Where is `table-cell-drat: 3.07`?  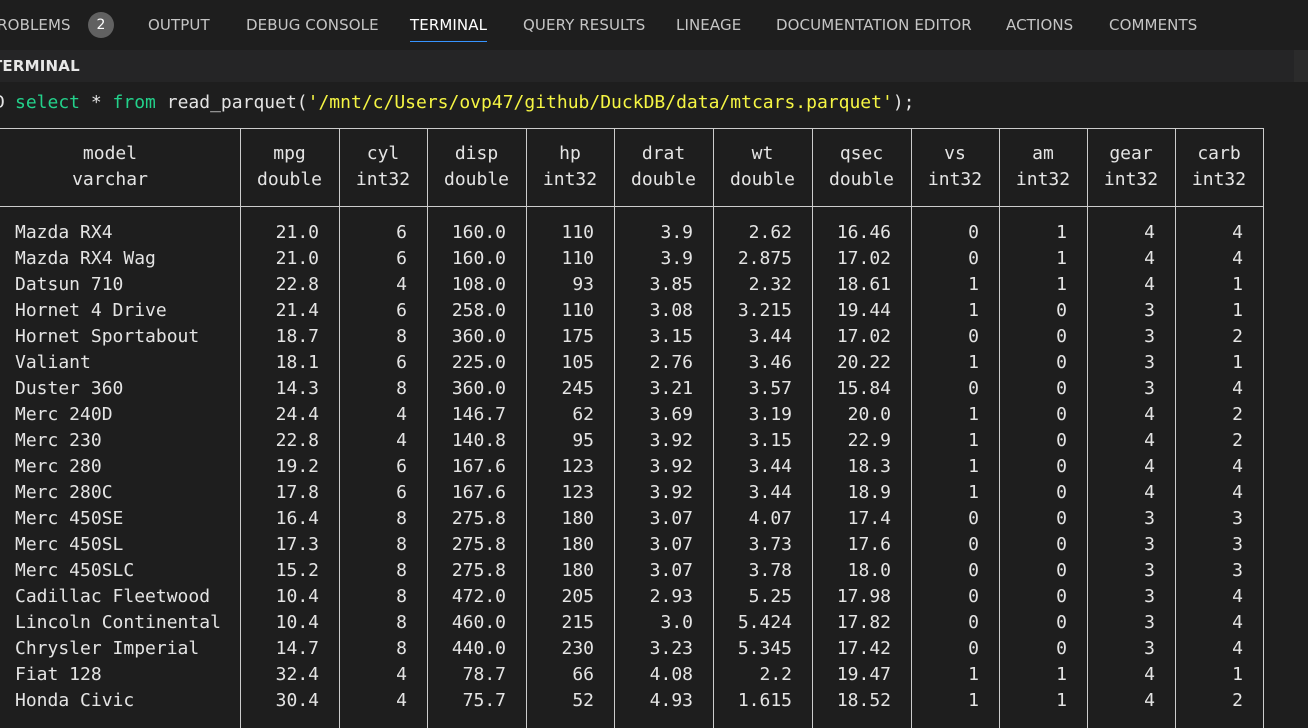
table-cell-drat: 3.07 is located at coordinates (671, 570).